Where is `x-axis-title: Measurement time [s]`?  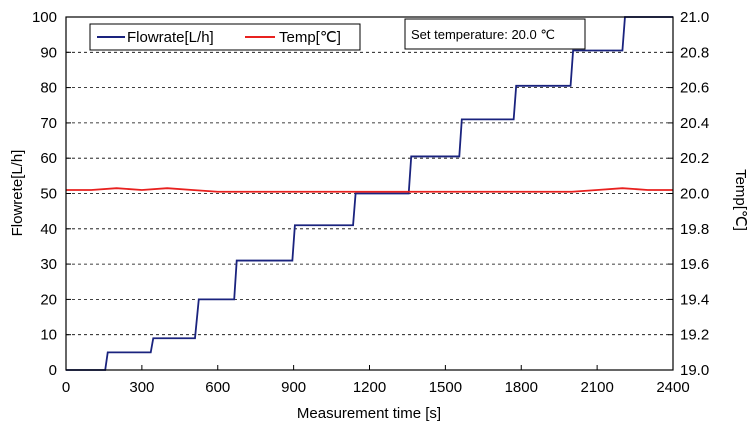
x-axis-title: Measurement time [s] is located at coordinates (369, 413).